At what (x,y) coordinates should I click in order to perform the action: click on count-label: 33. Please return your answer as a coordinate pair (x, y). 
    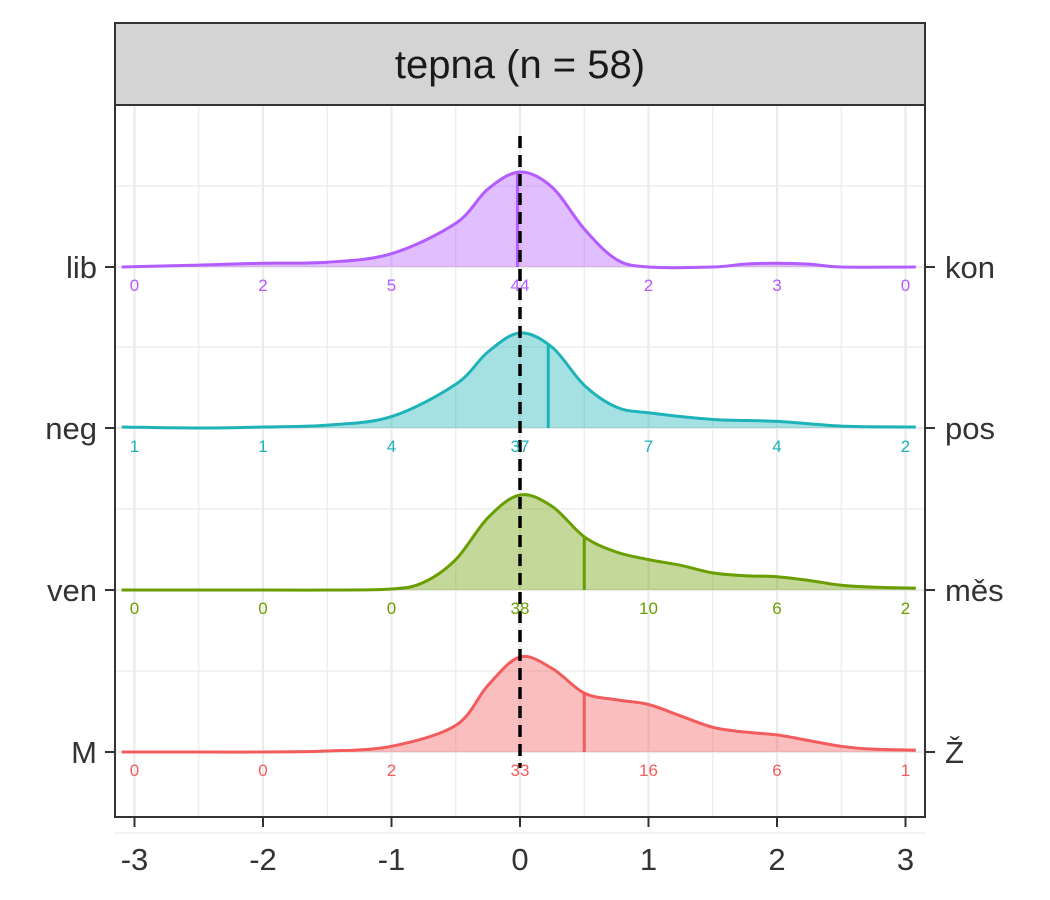
    Looking at the image, I should click on (520, 770).